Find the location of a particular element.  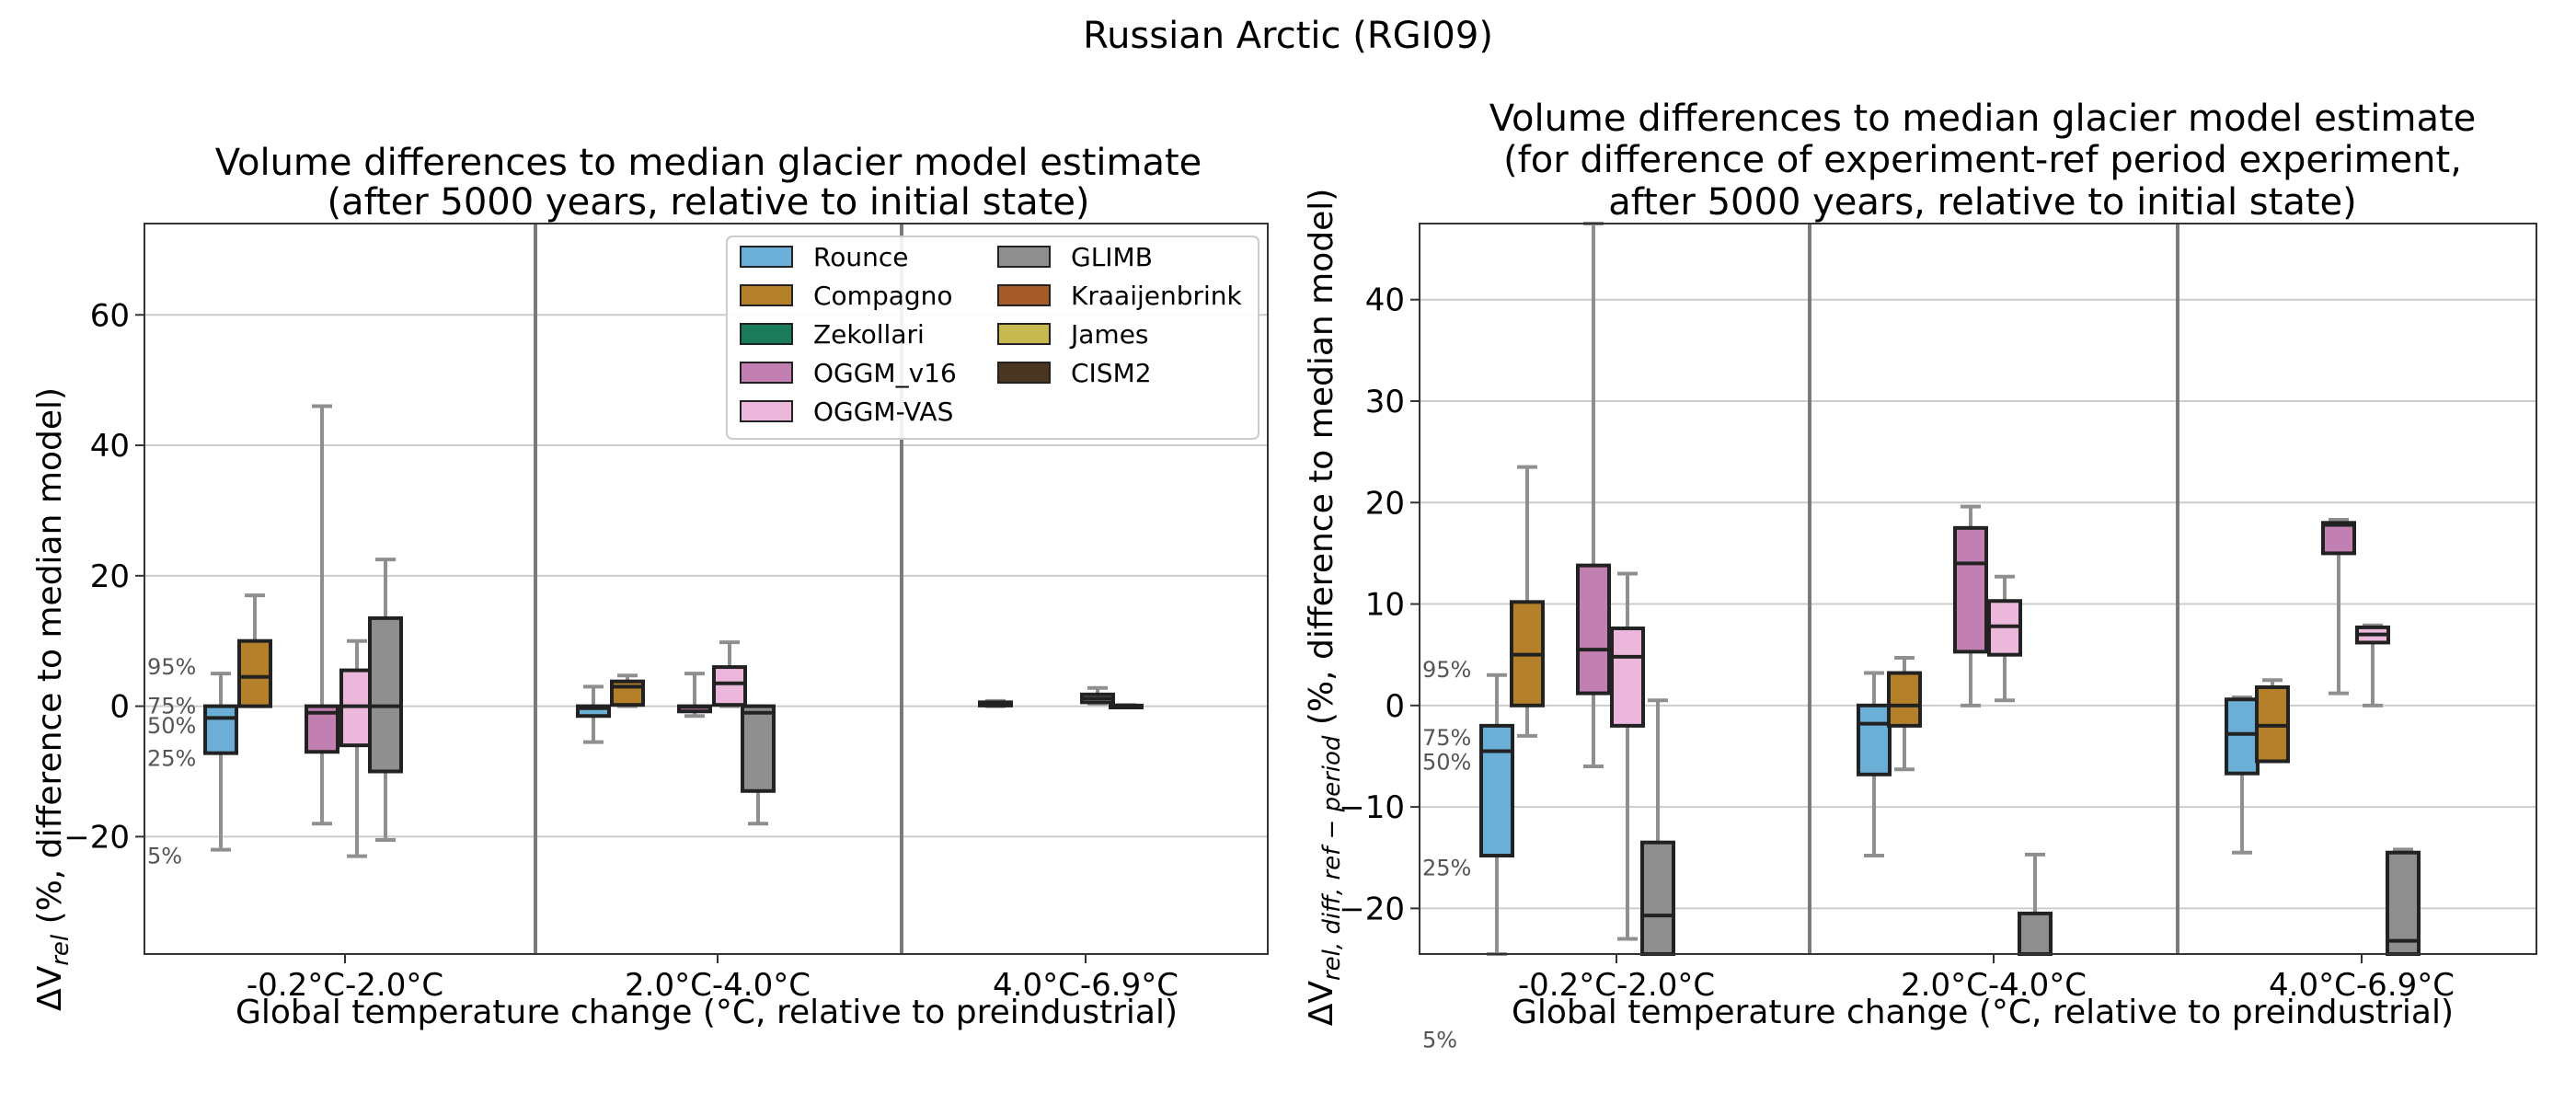

legend-entry-zekollari: Zekollari is located at coordinates (832, 334).